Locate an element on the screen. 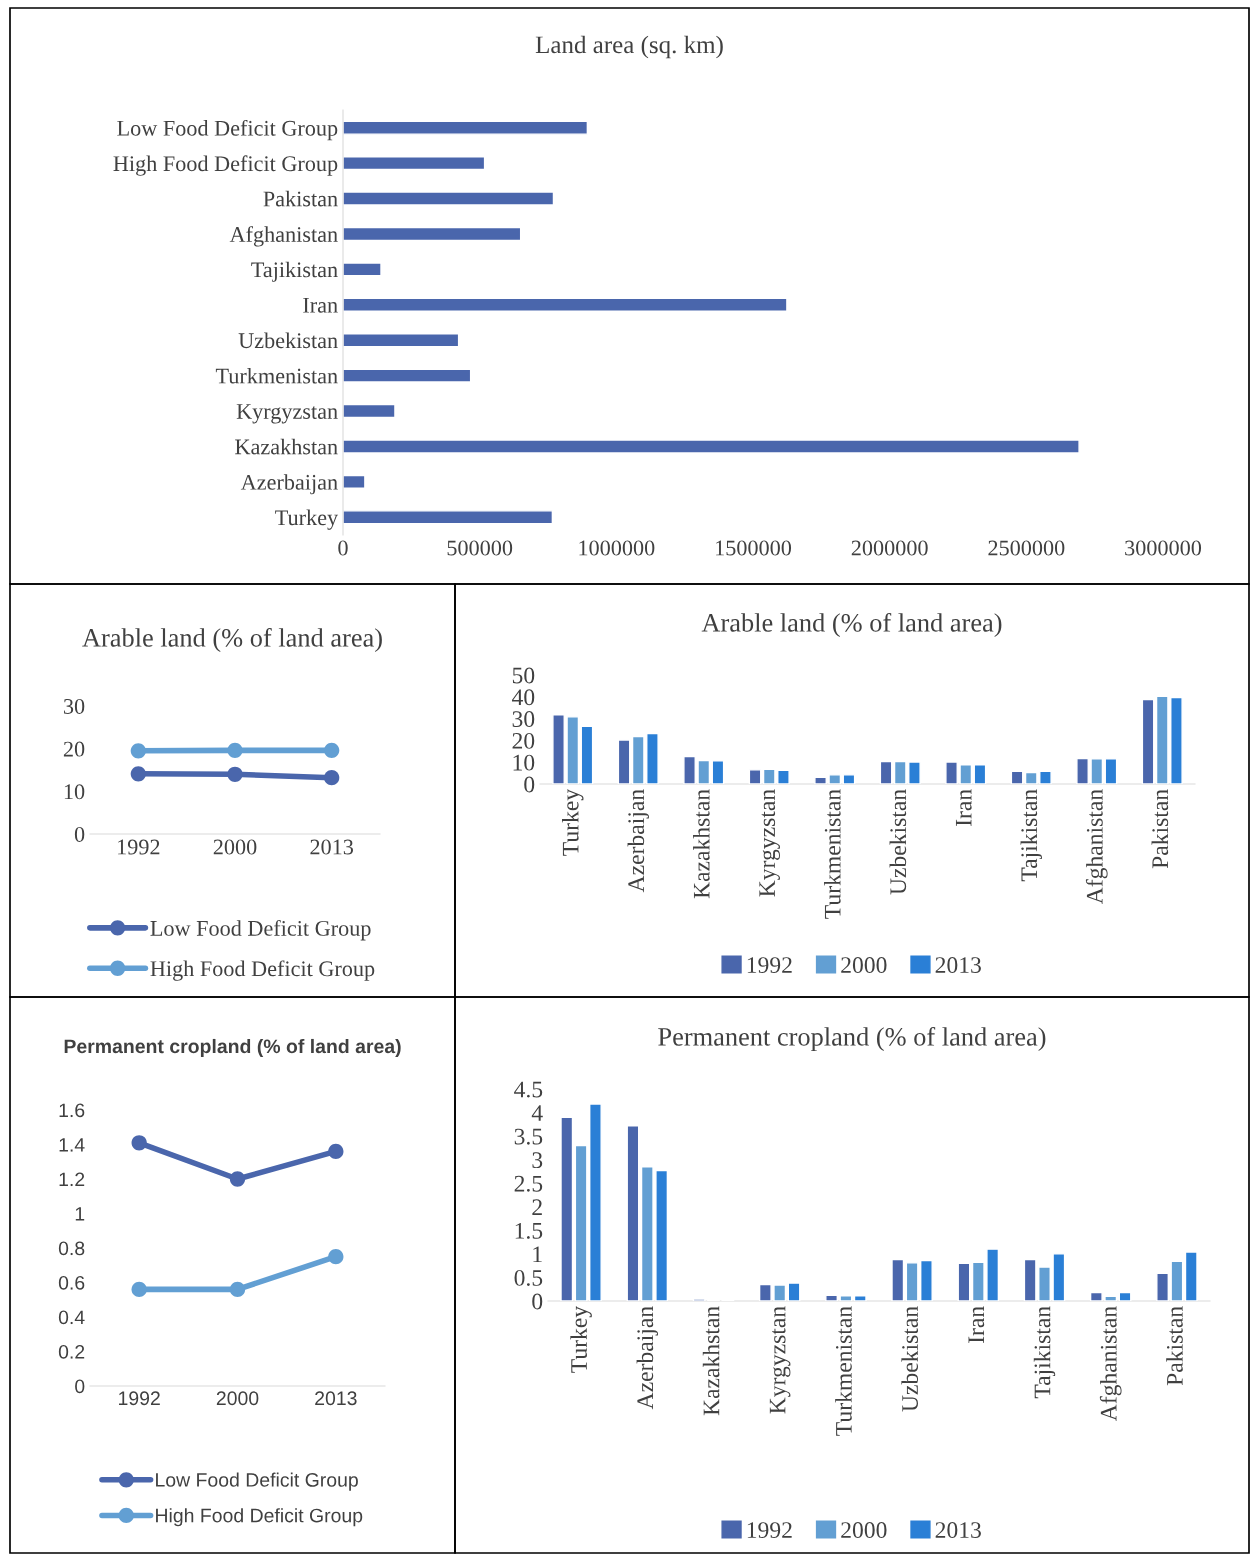 Image resolution: width=1251 pixels, height=1555 pixels. y-tick-label: 1.6 is located at coordinates (72, 1110).